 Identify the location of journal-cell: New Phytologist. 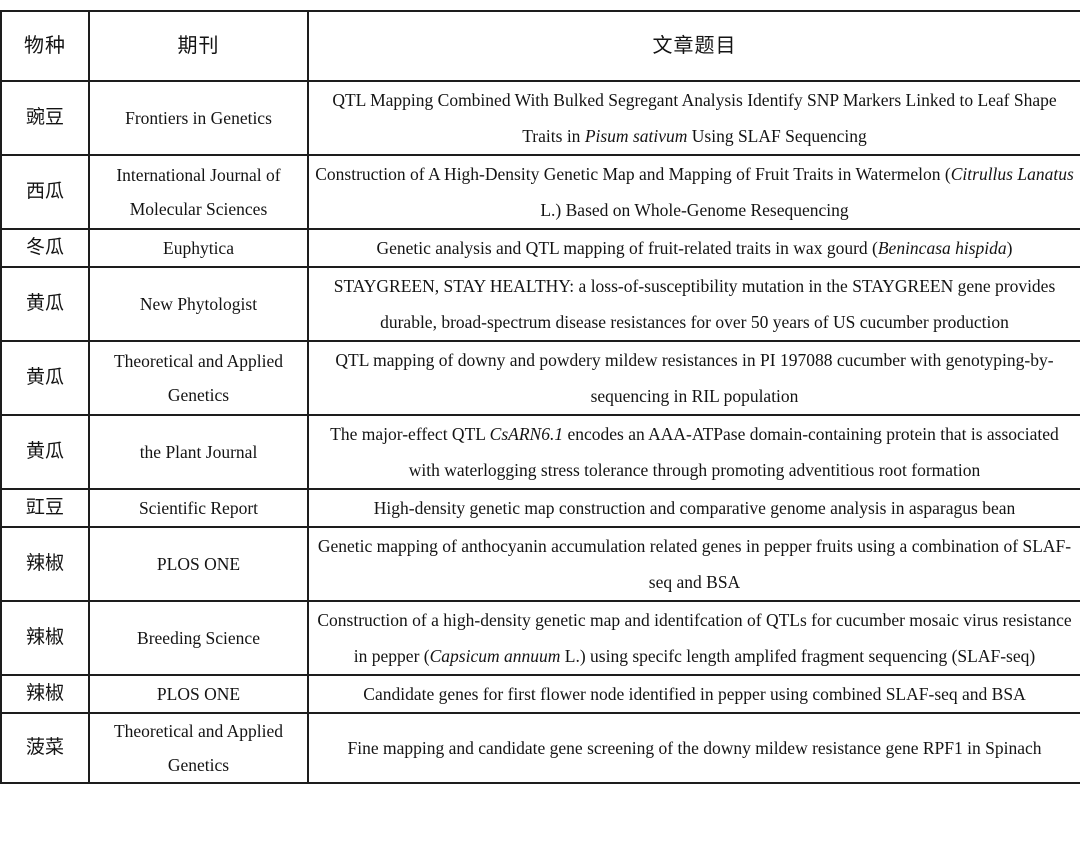
(198, 304).